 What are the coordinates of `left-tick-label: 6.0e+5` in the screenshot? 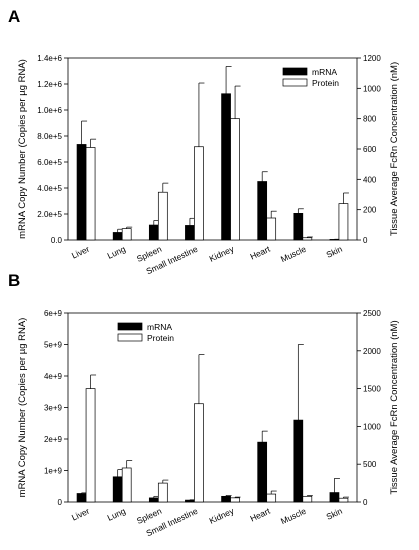 It's located at (49, 162).